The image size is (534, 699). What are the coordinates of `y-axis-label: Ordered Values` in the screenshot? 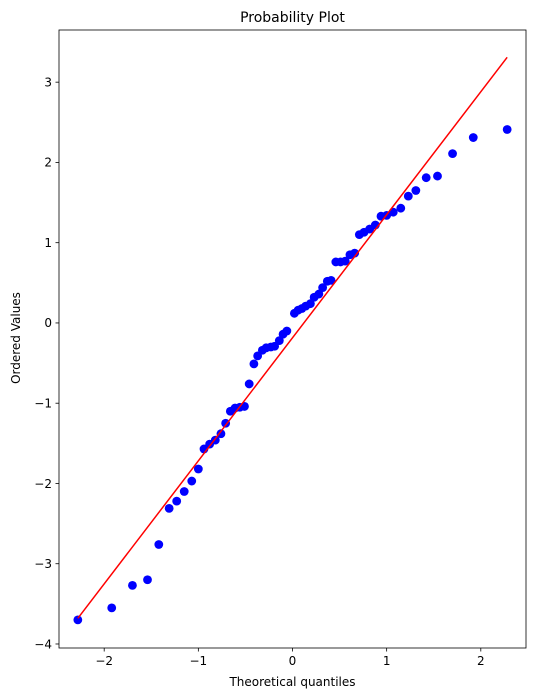 It's located at (16, 338).